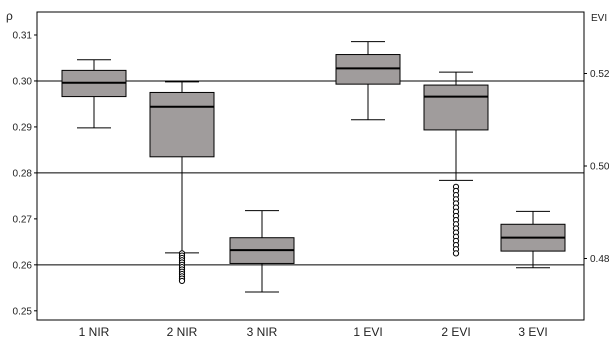  Describe the element at coordinates (23, 127) in the screenshot. I see `left-tick-label-4: 0.29` at that location.